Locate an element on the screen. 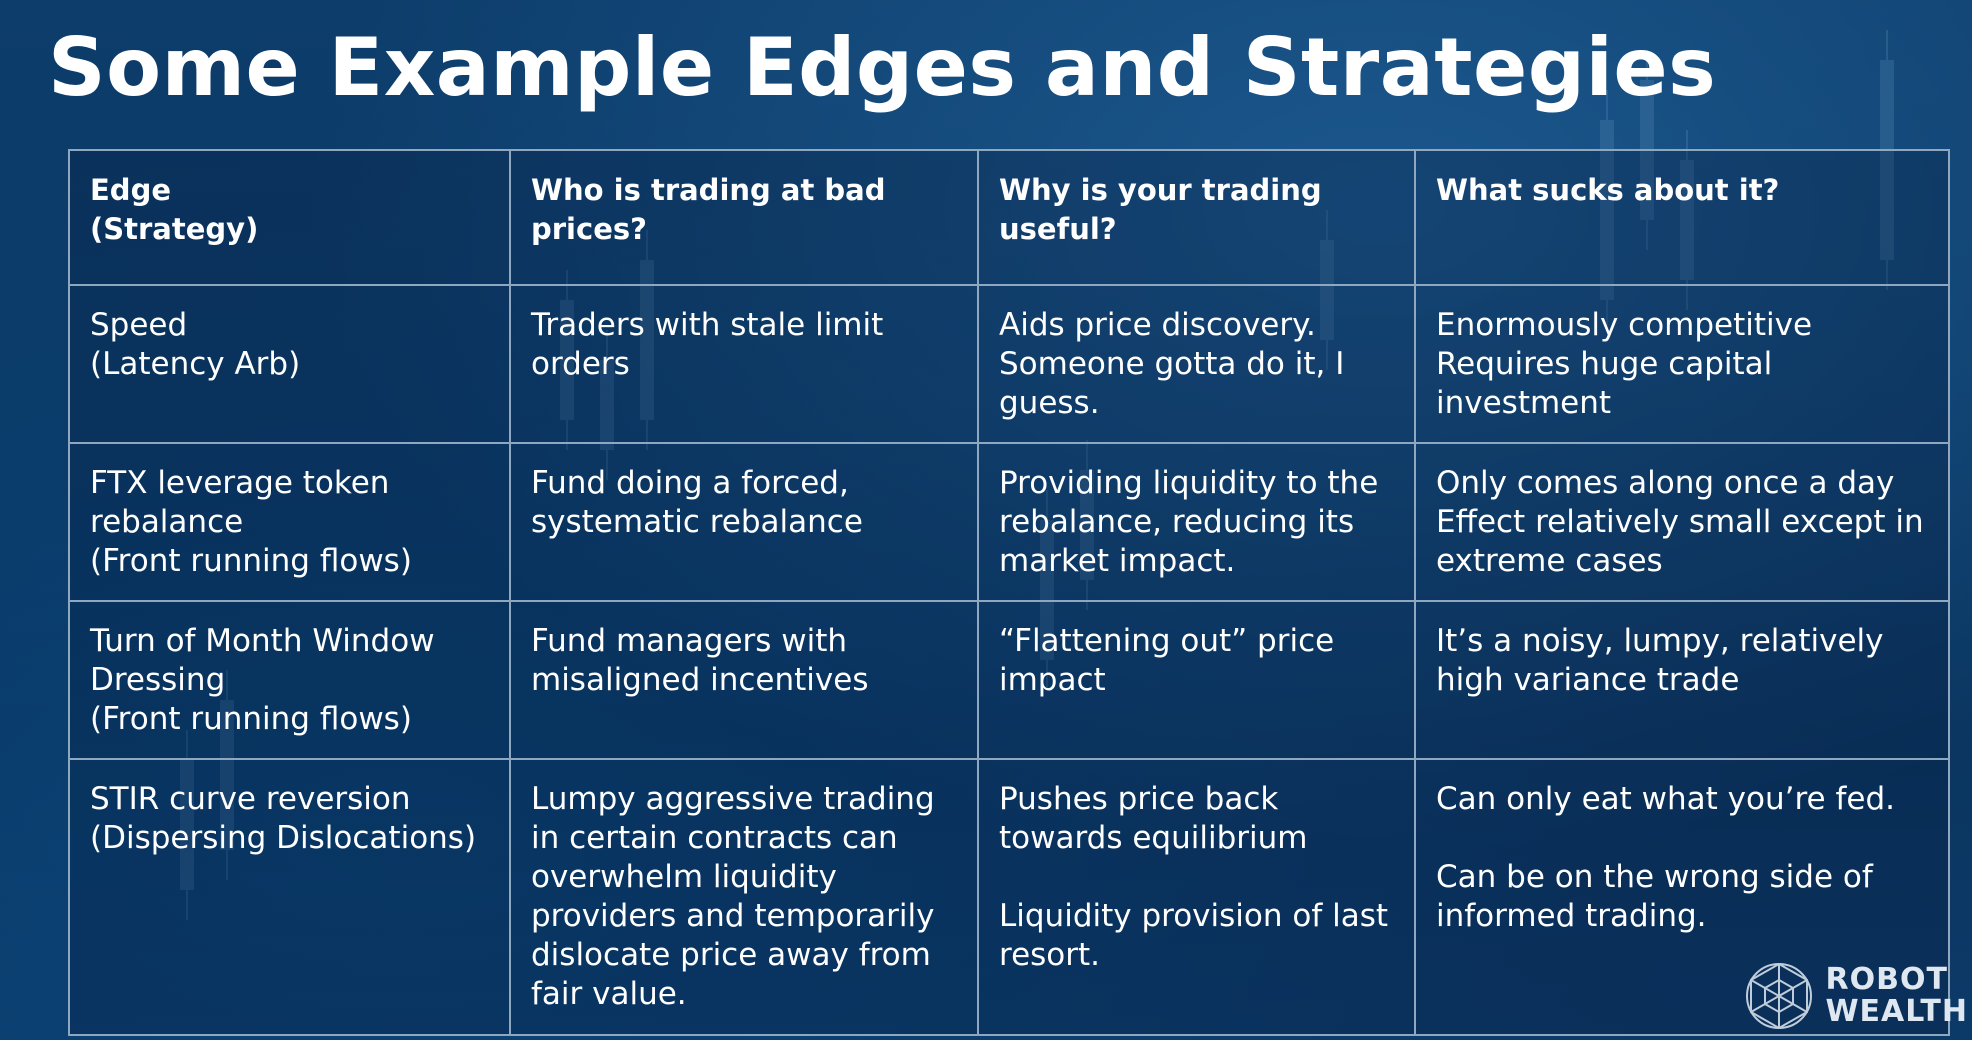 Image resolution: width=1972 pixels, height=1040 pixels. slide-title: Some Example Edges and Strategies is located at coordinates (882, 67).